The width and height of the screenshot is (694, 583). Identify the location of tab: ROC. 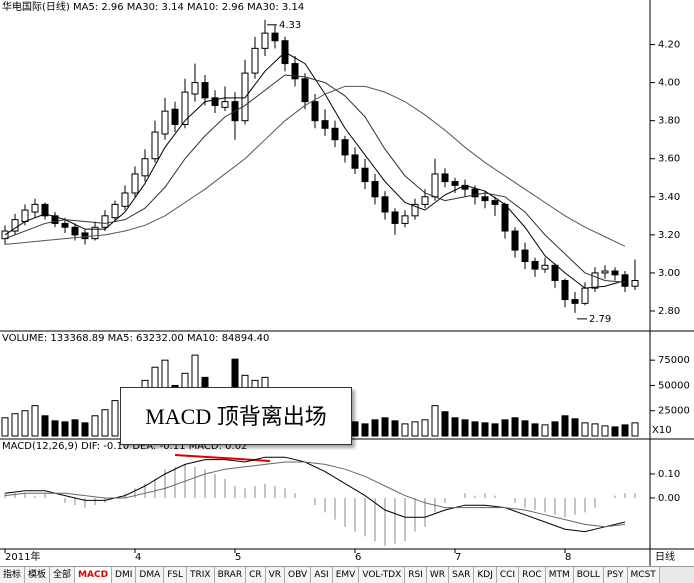
(532, 575).